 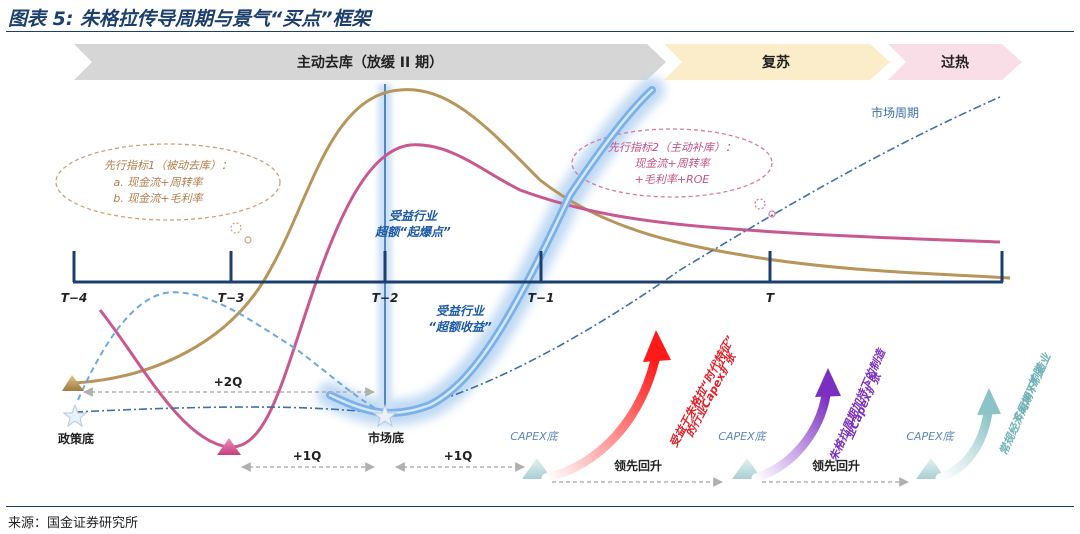 What do you see at coordinates (540, 31) in the screenshot?
I see `title-rule` at bounding box center [540, 31].